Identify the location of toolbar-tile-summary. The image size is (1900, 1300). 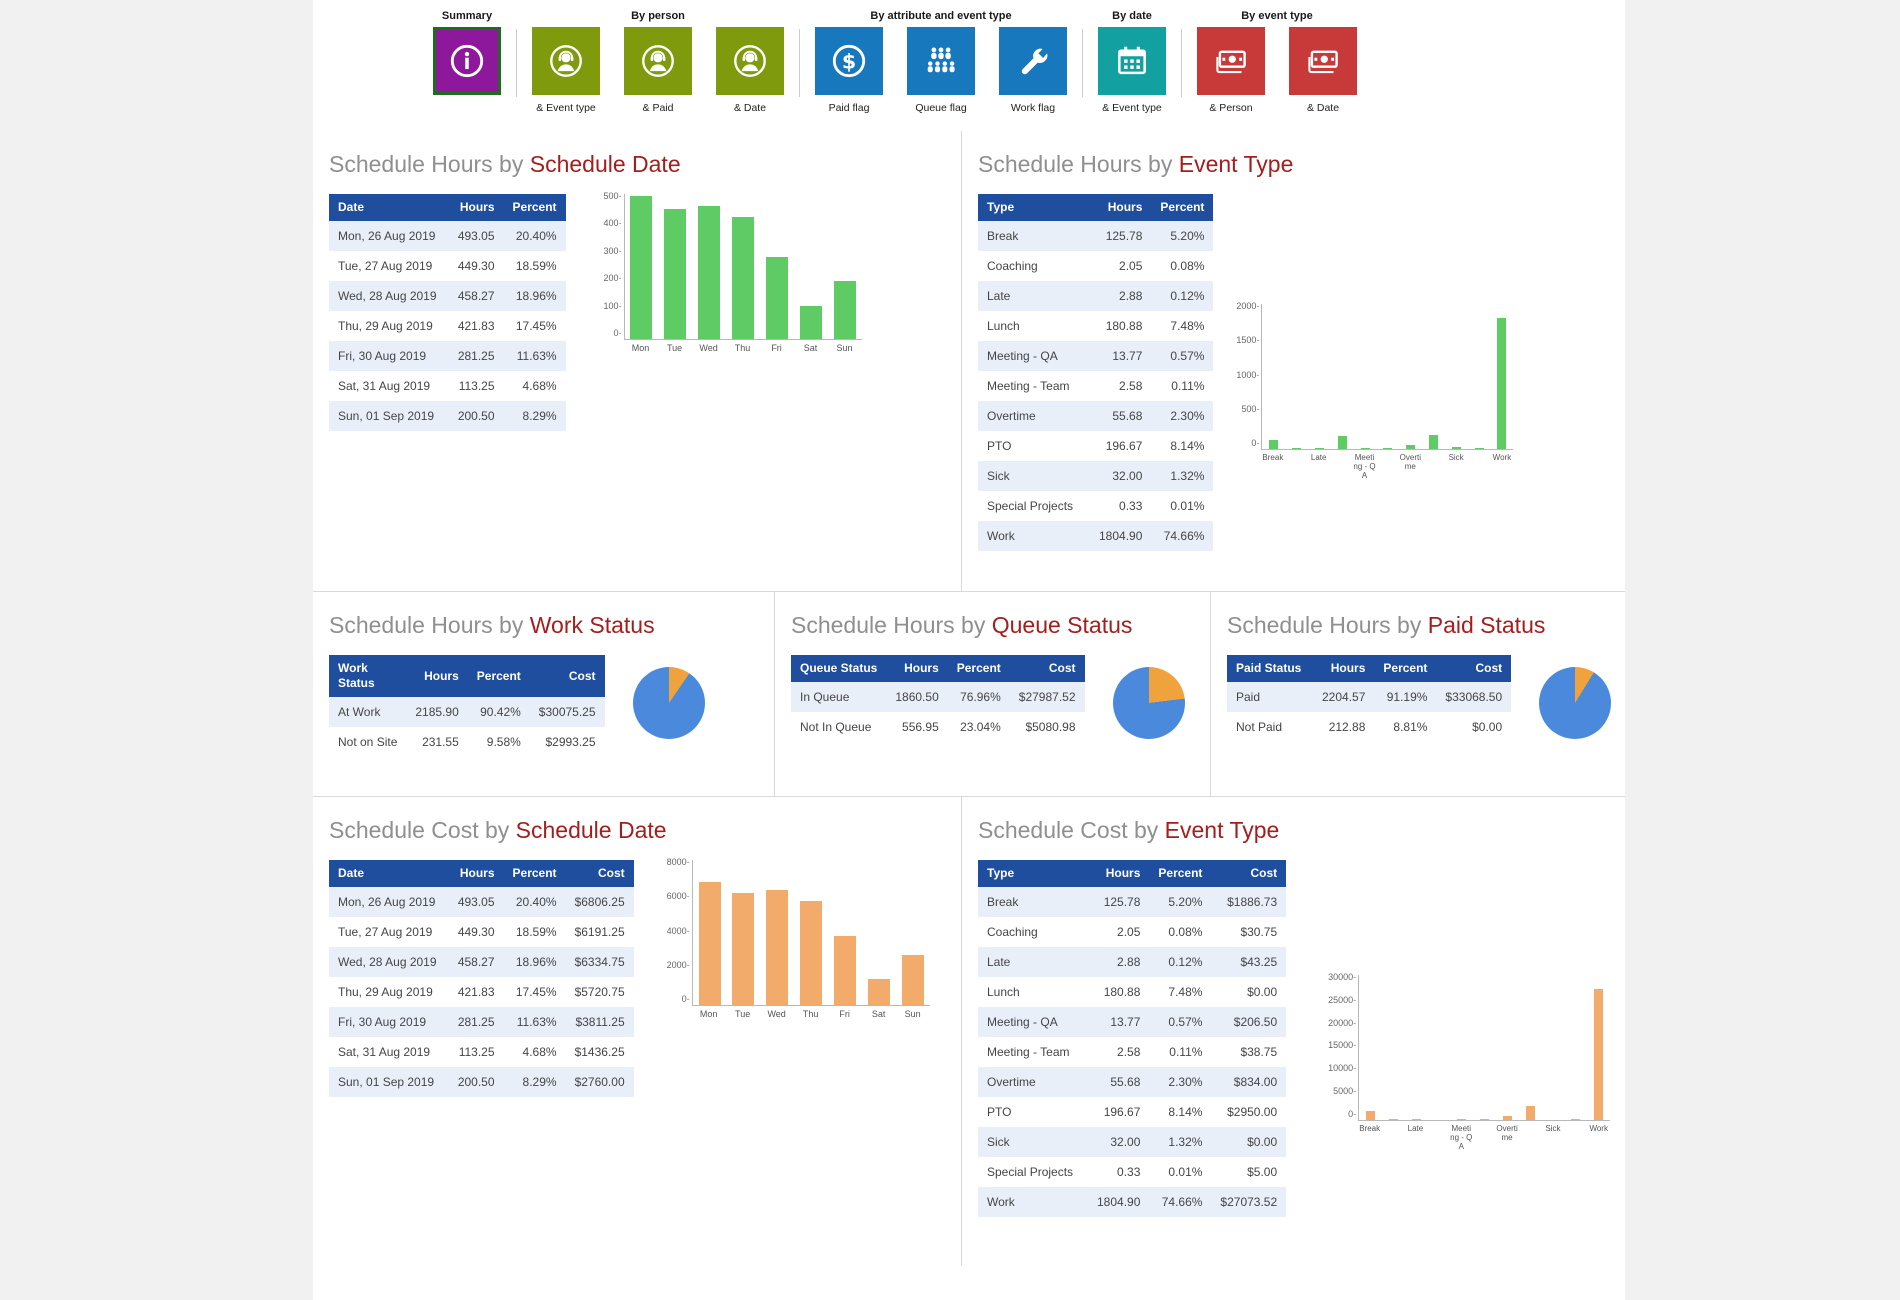
(467, 61).